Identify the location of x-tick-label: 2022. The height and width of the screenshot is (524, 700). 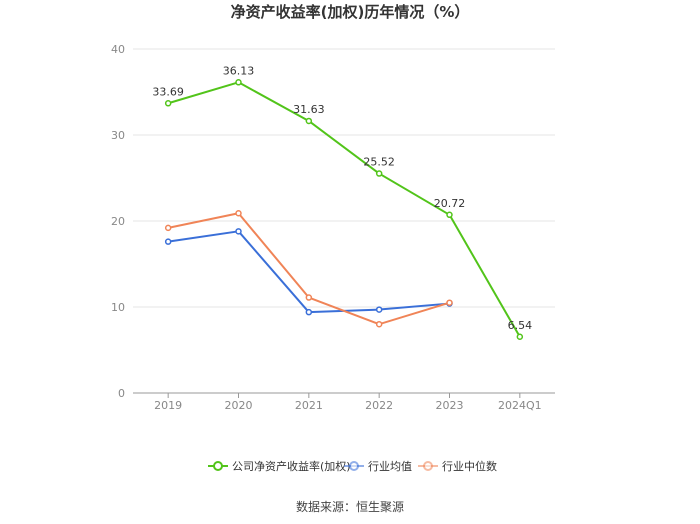
(379, 405).